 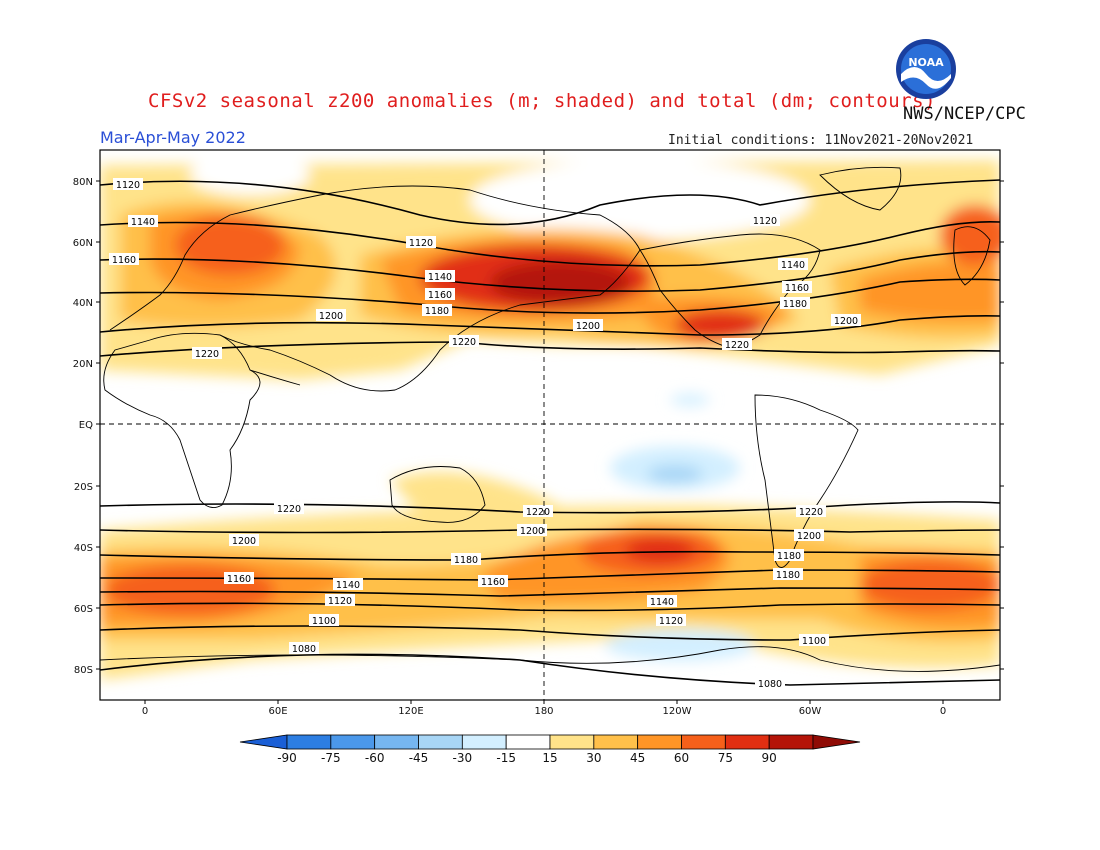 What do you see at coordinates (593, 758) in the screenshot?
I see `colorbar-label: 30` at bounding box center [593, 758].